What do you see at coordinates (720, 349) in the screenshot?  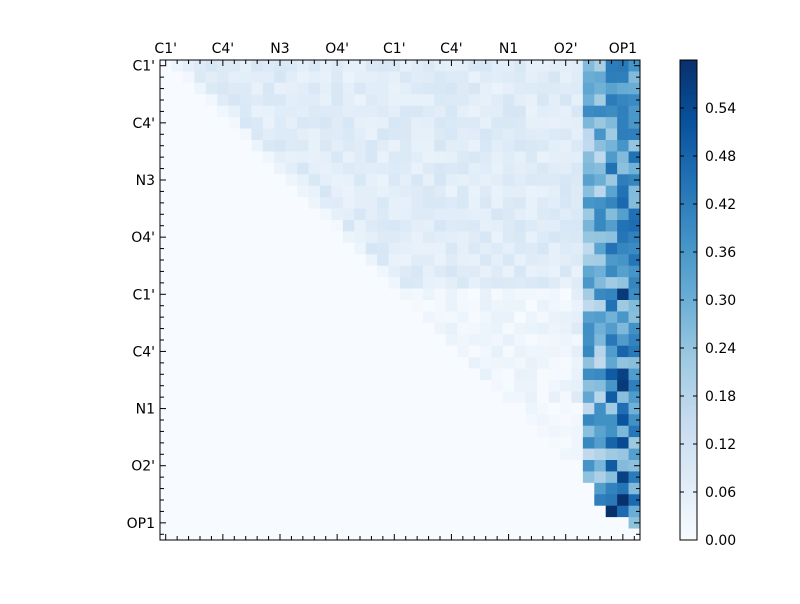 I see `colorbar-tick-label: 0.24` at bounding box center [720, 349].